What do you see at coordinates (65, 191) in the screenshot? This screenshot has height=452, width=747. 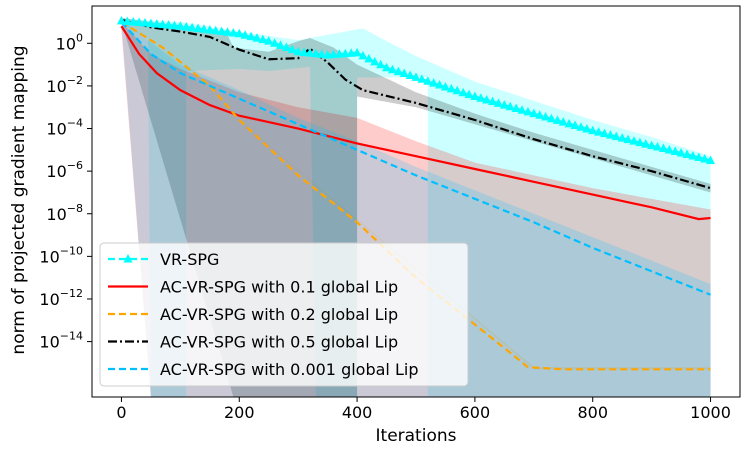 I see `y-axis-ticks: 10⁰ 10⁻² 10⁻⁴ 10⁻⁶ 10⁻⁸ 10⁻¹⁰ 10⁻¹² 10⁻¹⁴` at bounding box center [65, 191].